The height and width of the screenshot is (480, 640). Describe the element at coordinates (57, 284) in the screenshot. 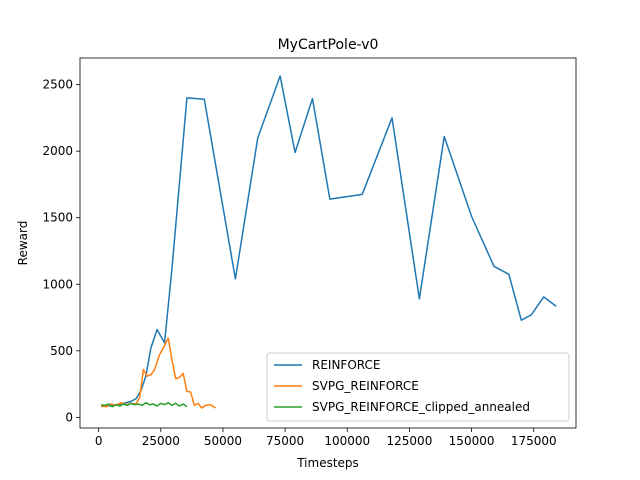

I see `y-tick-label: 1000` at that location.